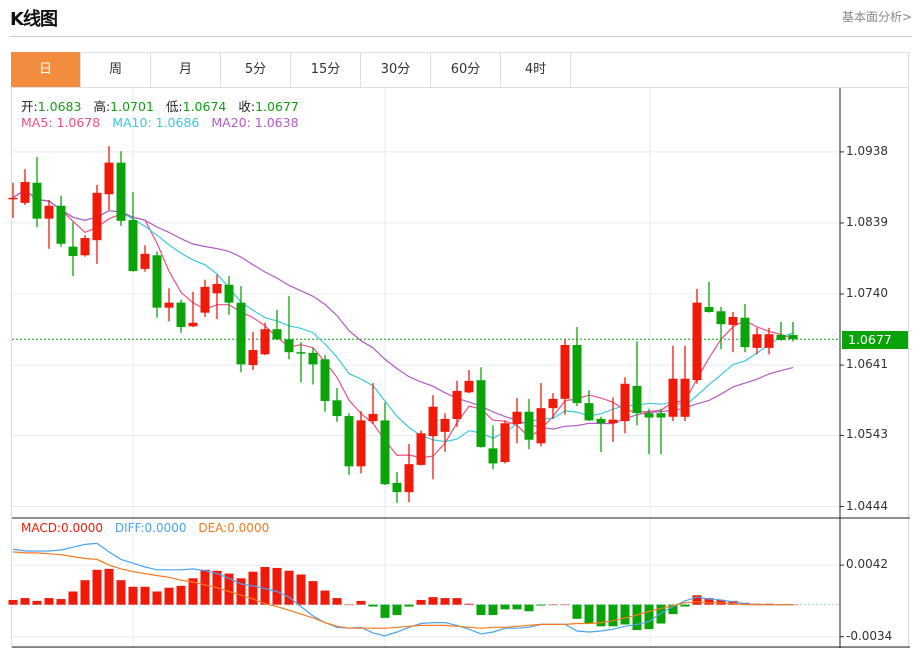 The width and height of the screenshot is (922, 650). Describe the element at coordinates (132, 106) in the screenshot. I see `high-value: 1.0701` at that location.